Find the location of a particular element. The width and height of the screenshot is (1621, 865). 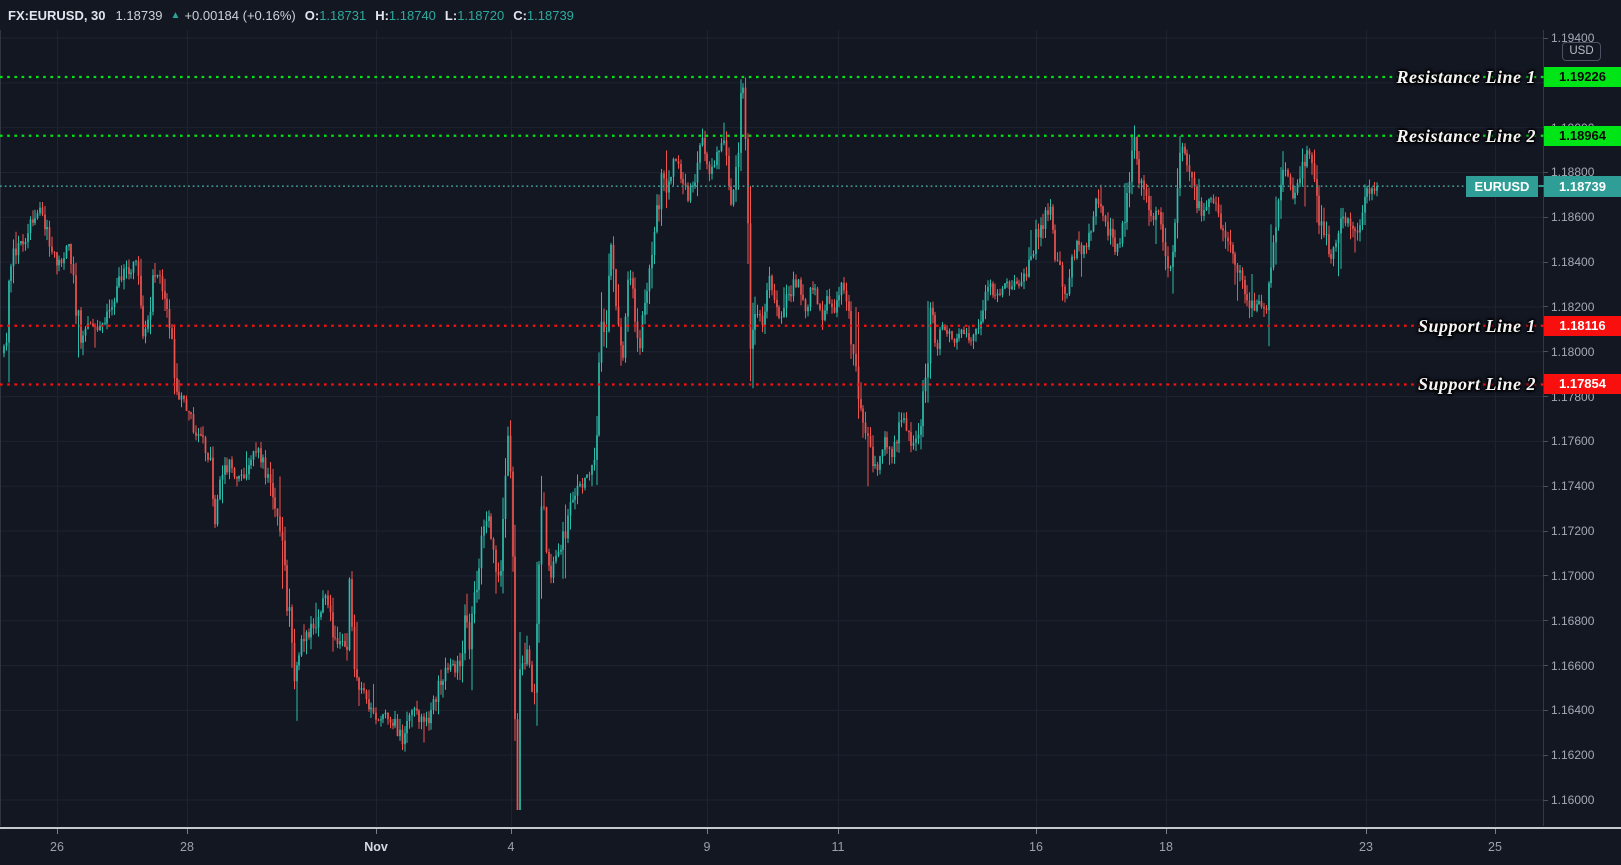

current-price-dash is located at coordinates (1542, 186).